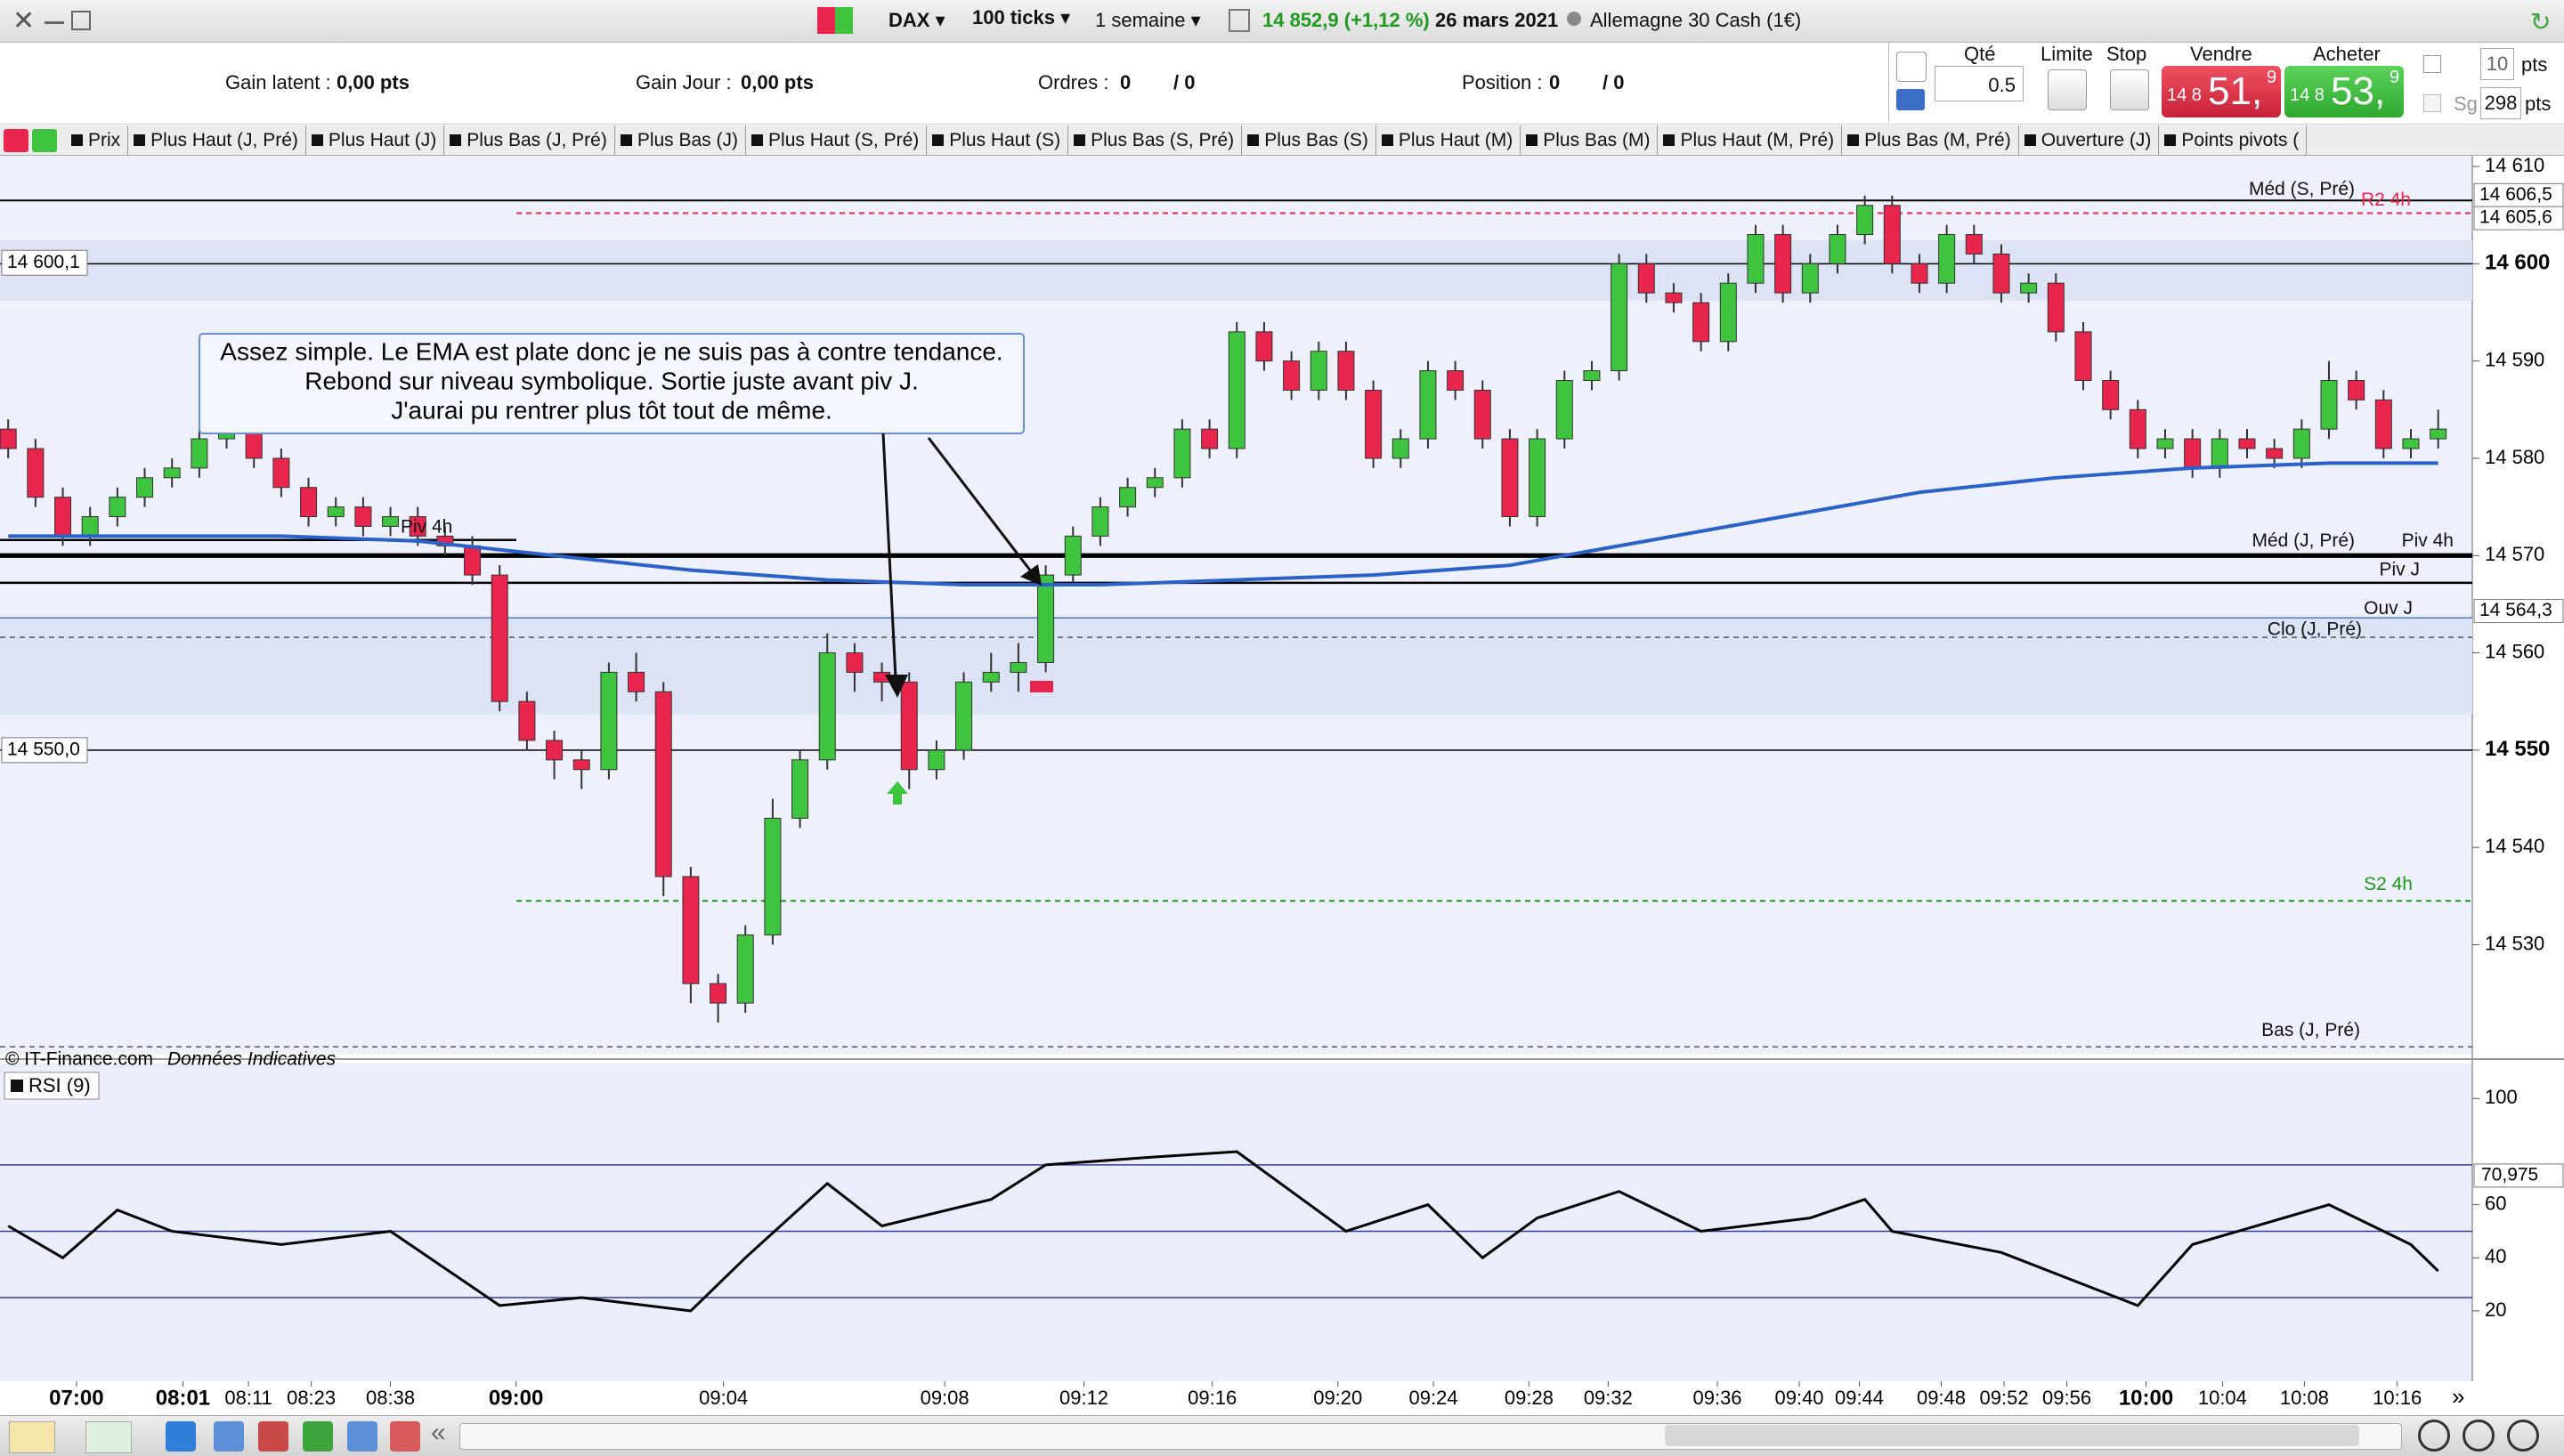 Image resolution: width=2564 pixels, height=1456 pixels. Describe the element at coordinates (681, 140) in the screenshot. I see `indicator-tab: Plus Bas (J)` at that location.